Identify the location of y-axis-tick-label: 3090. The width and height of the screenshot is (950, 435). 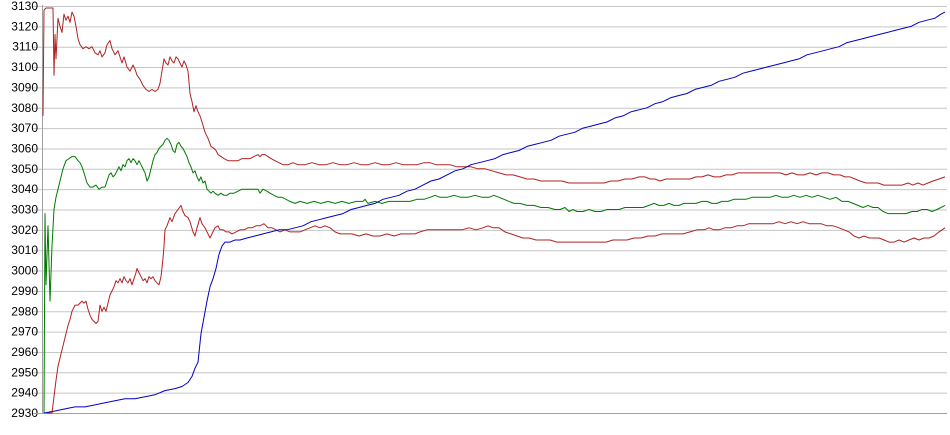
(24, 87).